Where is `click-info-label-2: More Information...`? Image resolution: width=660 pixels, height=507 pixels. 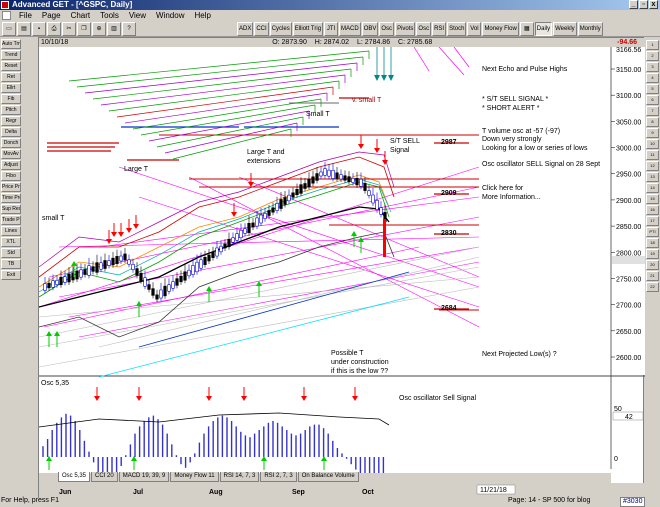
click-info-label-2: More Information... is located at coordinates (511, 197).